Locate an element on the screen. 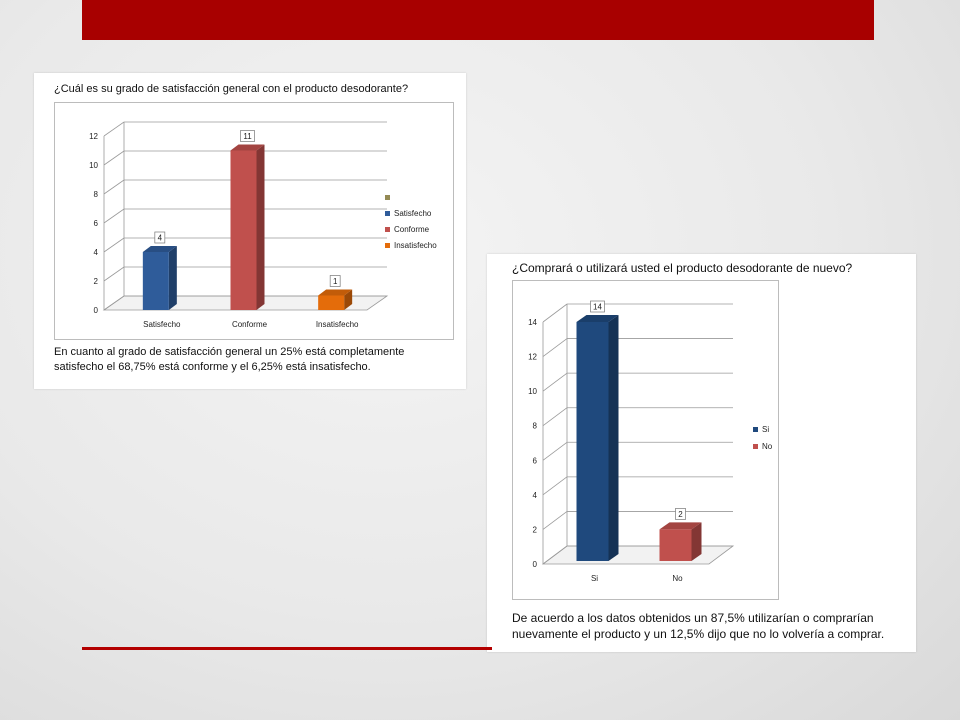 This screenshot has width=960, height=720. data-label: 2 is located at coordinates (680, 514).